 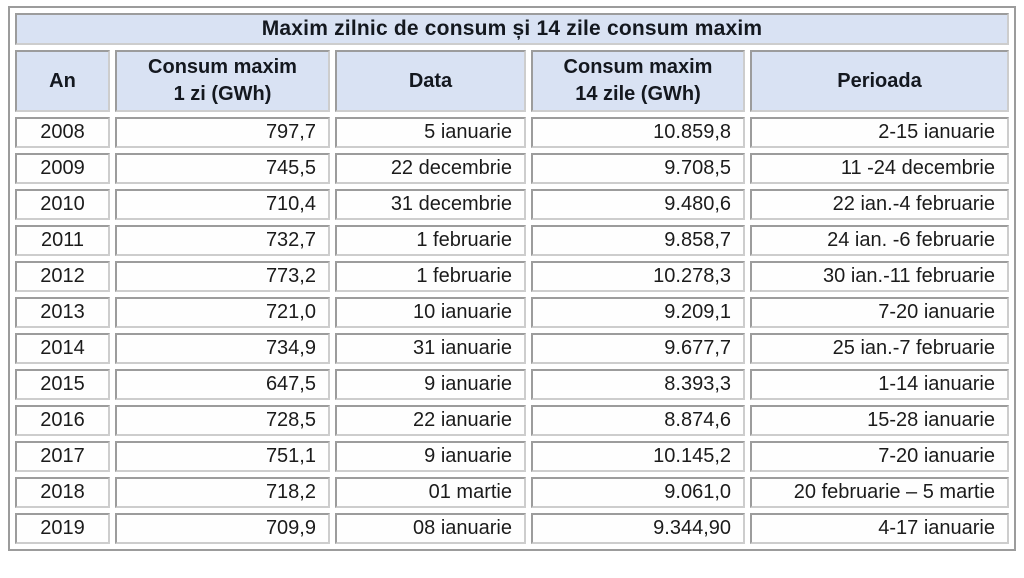 I want to click on col-header-perioada: Perioada, so click(x=879, y=81).